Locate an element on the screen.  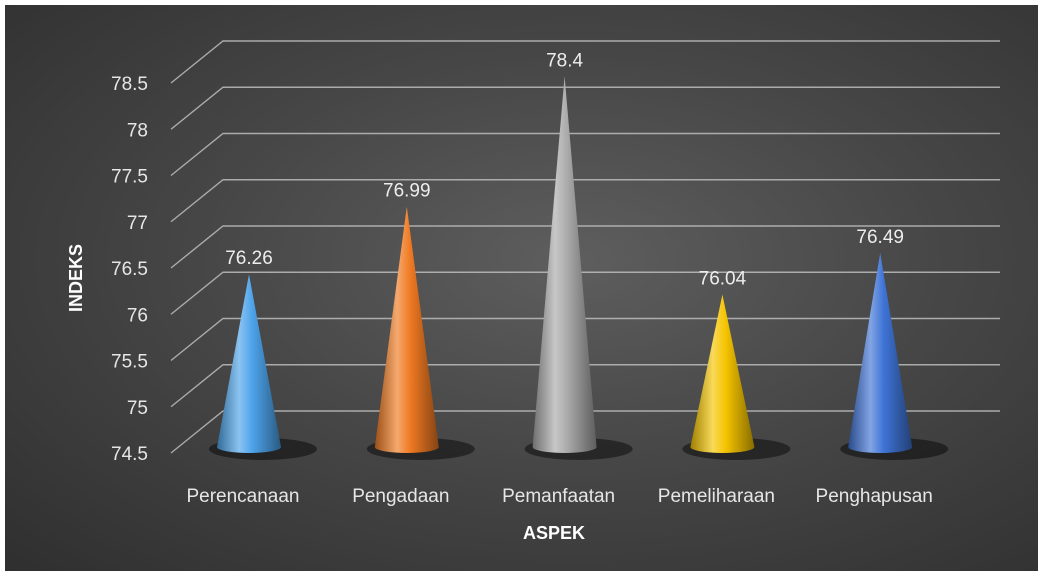
y-tick-label: 78 is located at coordinates (137, 130).